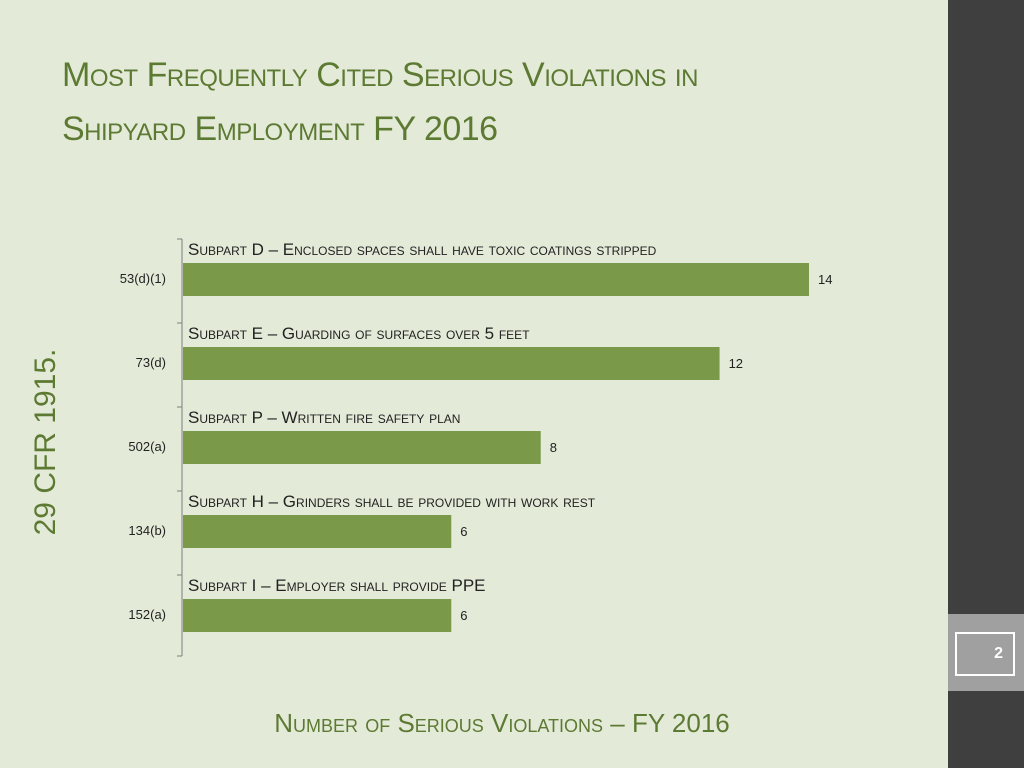 This screenshot has width=1024, height=768. Describe the element at coordinates (143, 278) in the screenshot. I see `category-label-0: 53(d)(1)` at that location.